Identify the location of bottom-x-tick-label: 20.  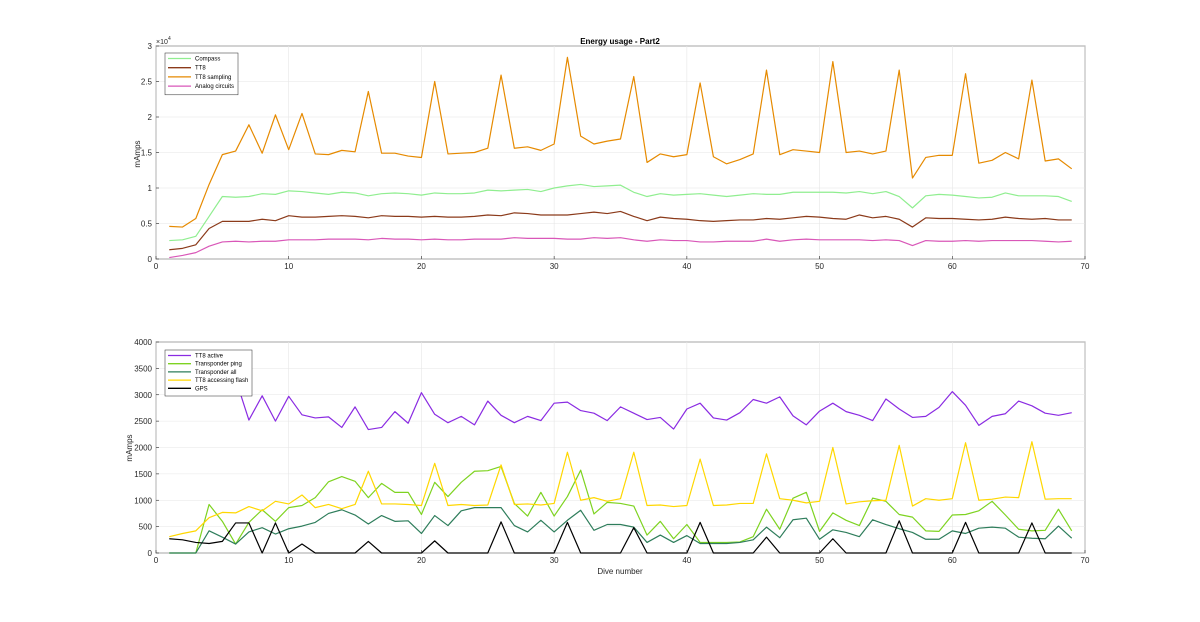
(421, 560).